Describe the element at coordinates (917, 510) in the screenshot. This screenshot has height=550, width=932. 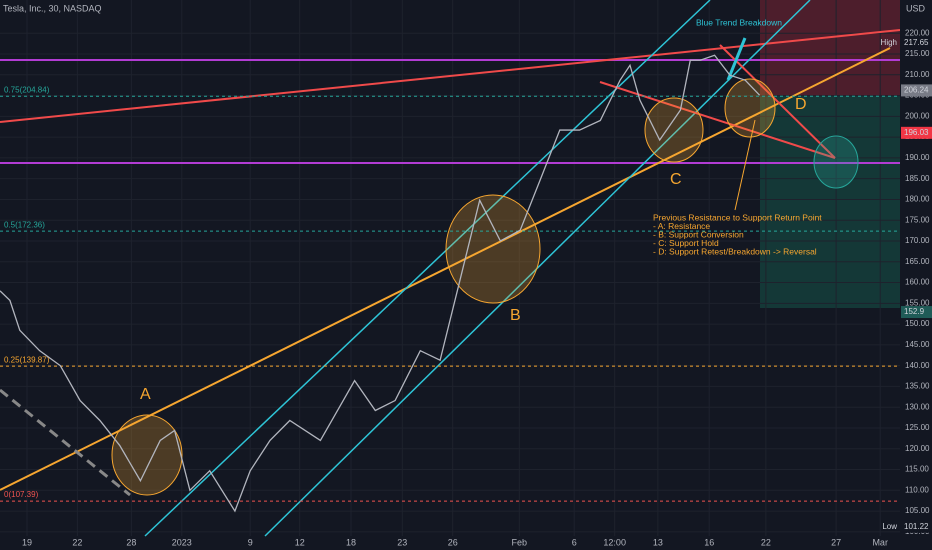
I see `y-tick-label: 105.00` at that location.